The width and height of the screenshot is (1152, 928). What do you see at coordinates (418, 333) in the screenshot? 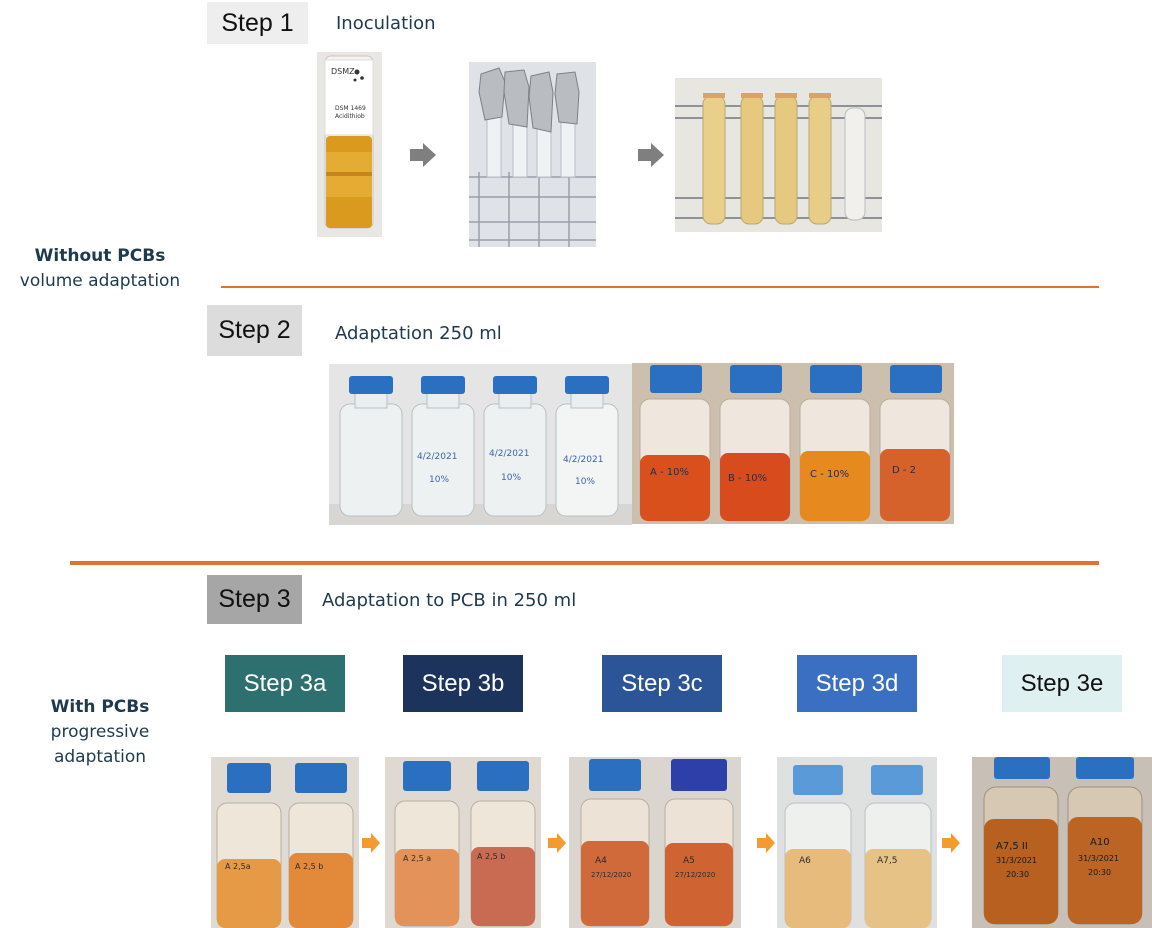
I see `step2-description: Adaptation 250 ml` at bounding box center [418, 333].